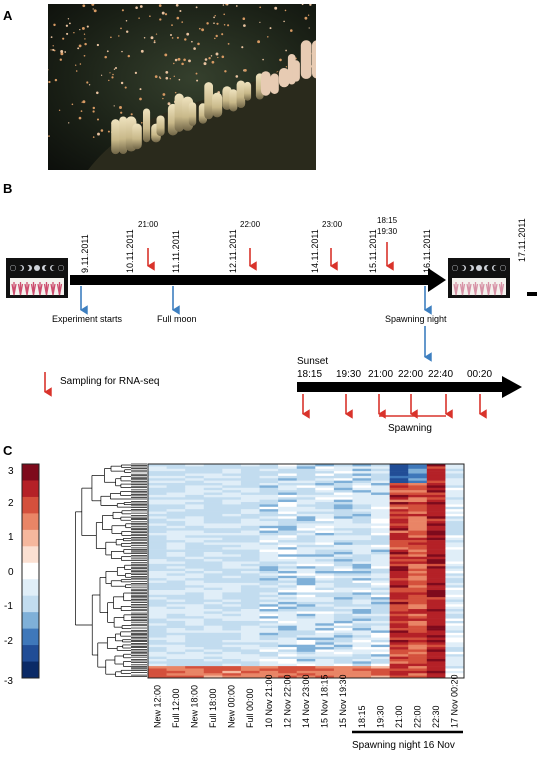  What do you see at coordinates (437, 280) in the screenshot?
I see `timeline-arrowhead` at bounding box center [437, 280].